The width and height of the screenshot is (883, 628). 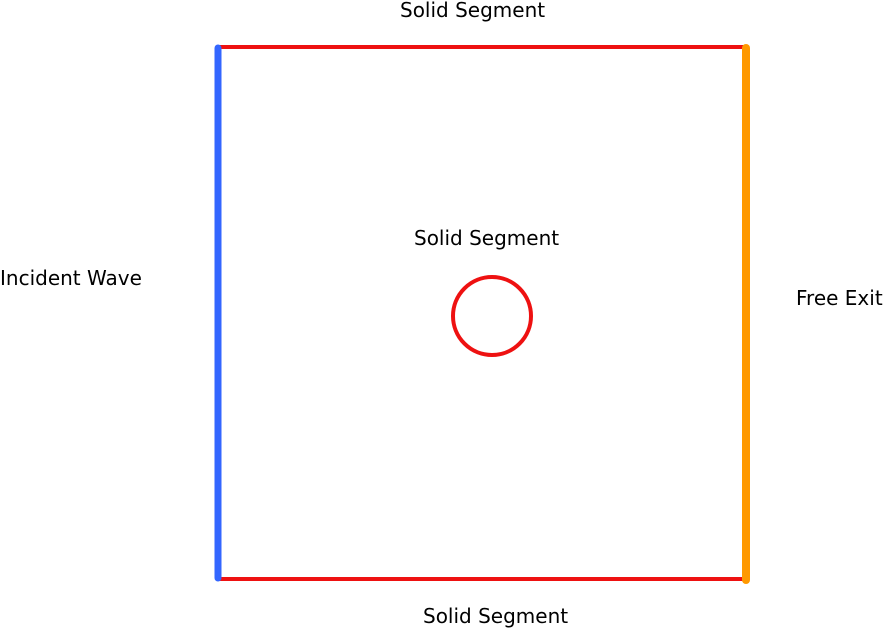 I want to click on top-boundary-label: Solid Segment, so click(x=473, y=11).